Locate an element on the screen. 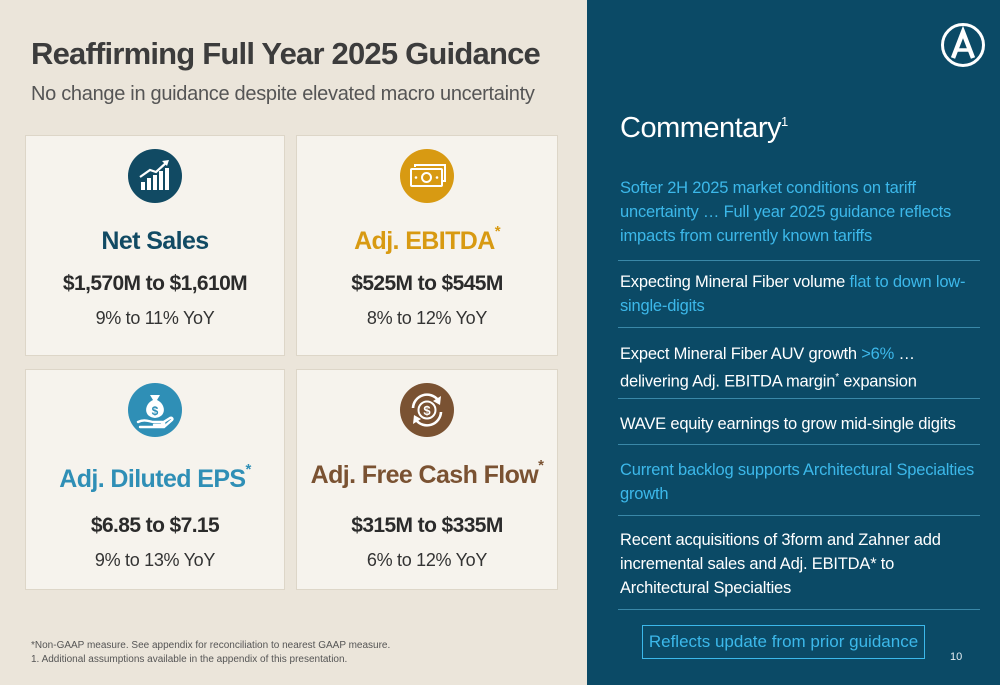 The width and height of the screenshot is (1000, 685). highlighted-text: flat to down low-single-digits is located at coordinates (793, 294).